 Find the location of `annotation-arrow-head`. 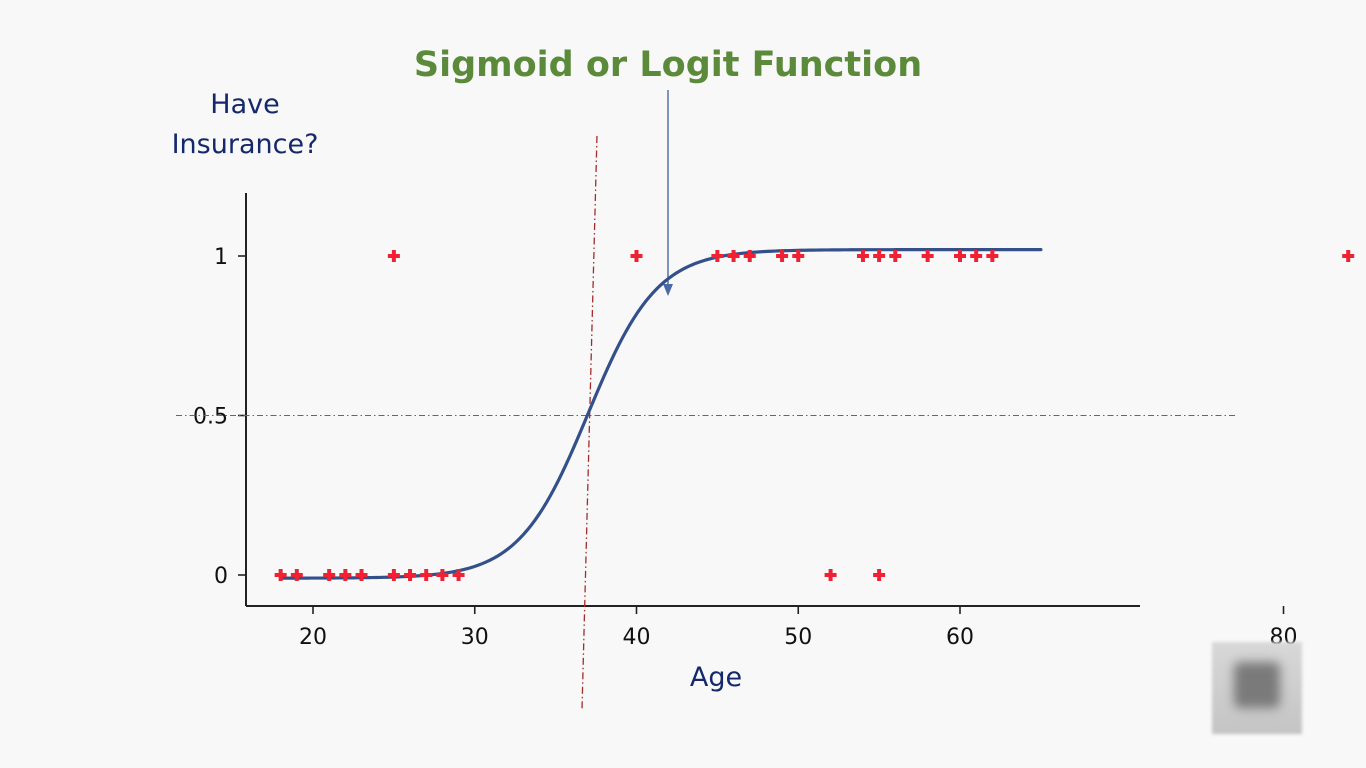

annotation-arrow-head is located at coordinates (668, 290).